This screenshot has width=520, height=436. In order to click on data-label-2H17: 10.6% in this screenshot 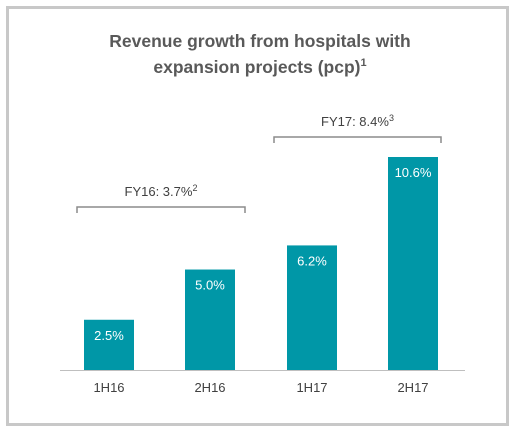, I will do `click(413, 172)`.